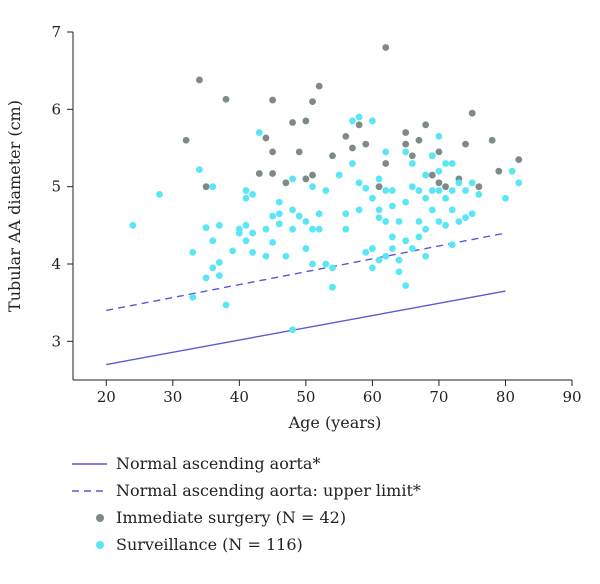 Image resolution: width=600 pixels, height=584 pixels. What do you see at coordinates (56, 32) in the screenshot?
I see `y-tick-label: 7` at bounding box center [56, 32].